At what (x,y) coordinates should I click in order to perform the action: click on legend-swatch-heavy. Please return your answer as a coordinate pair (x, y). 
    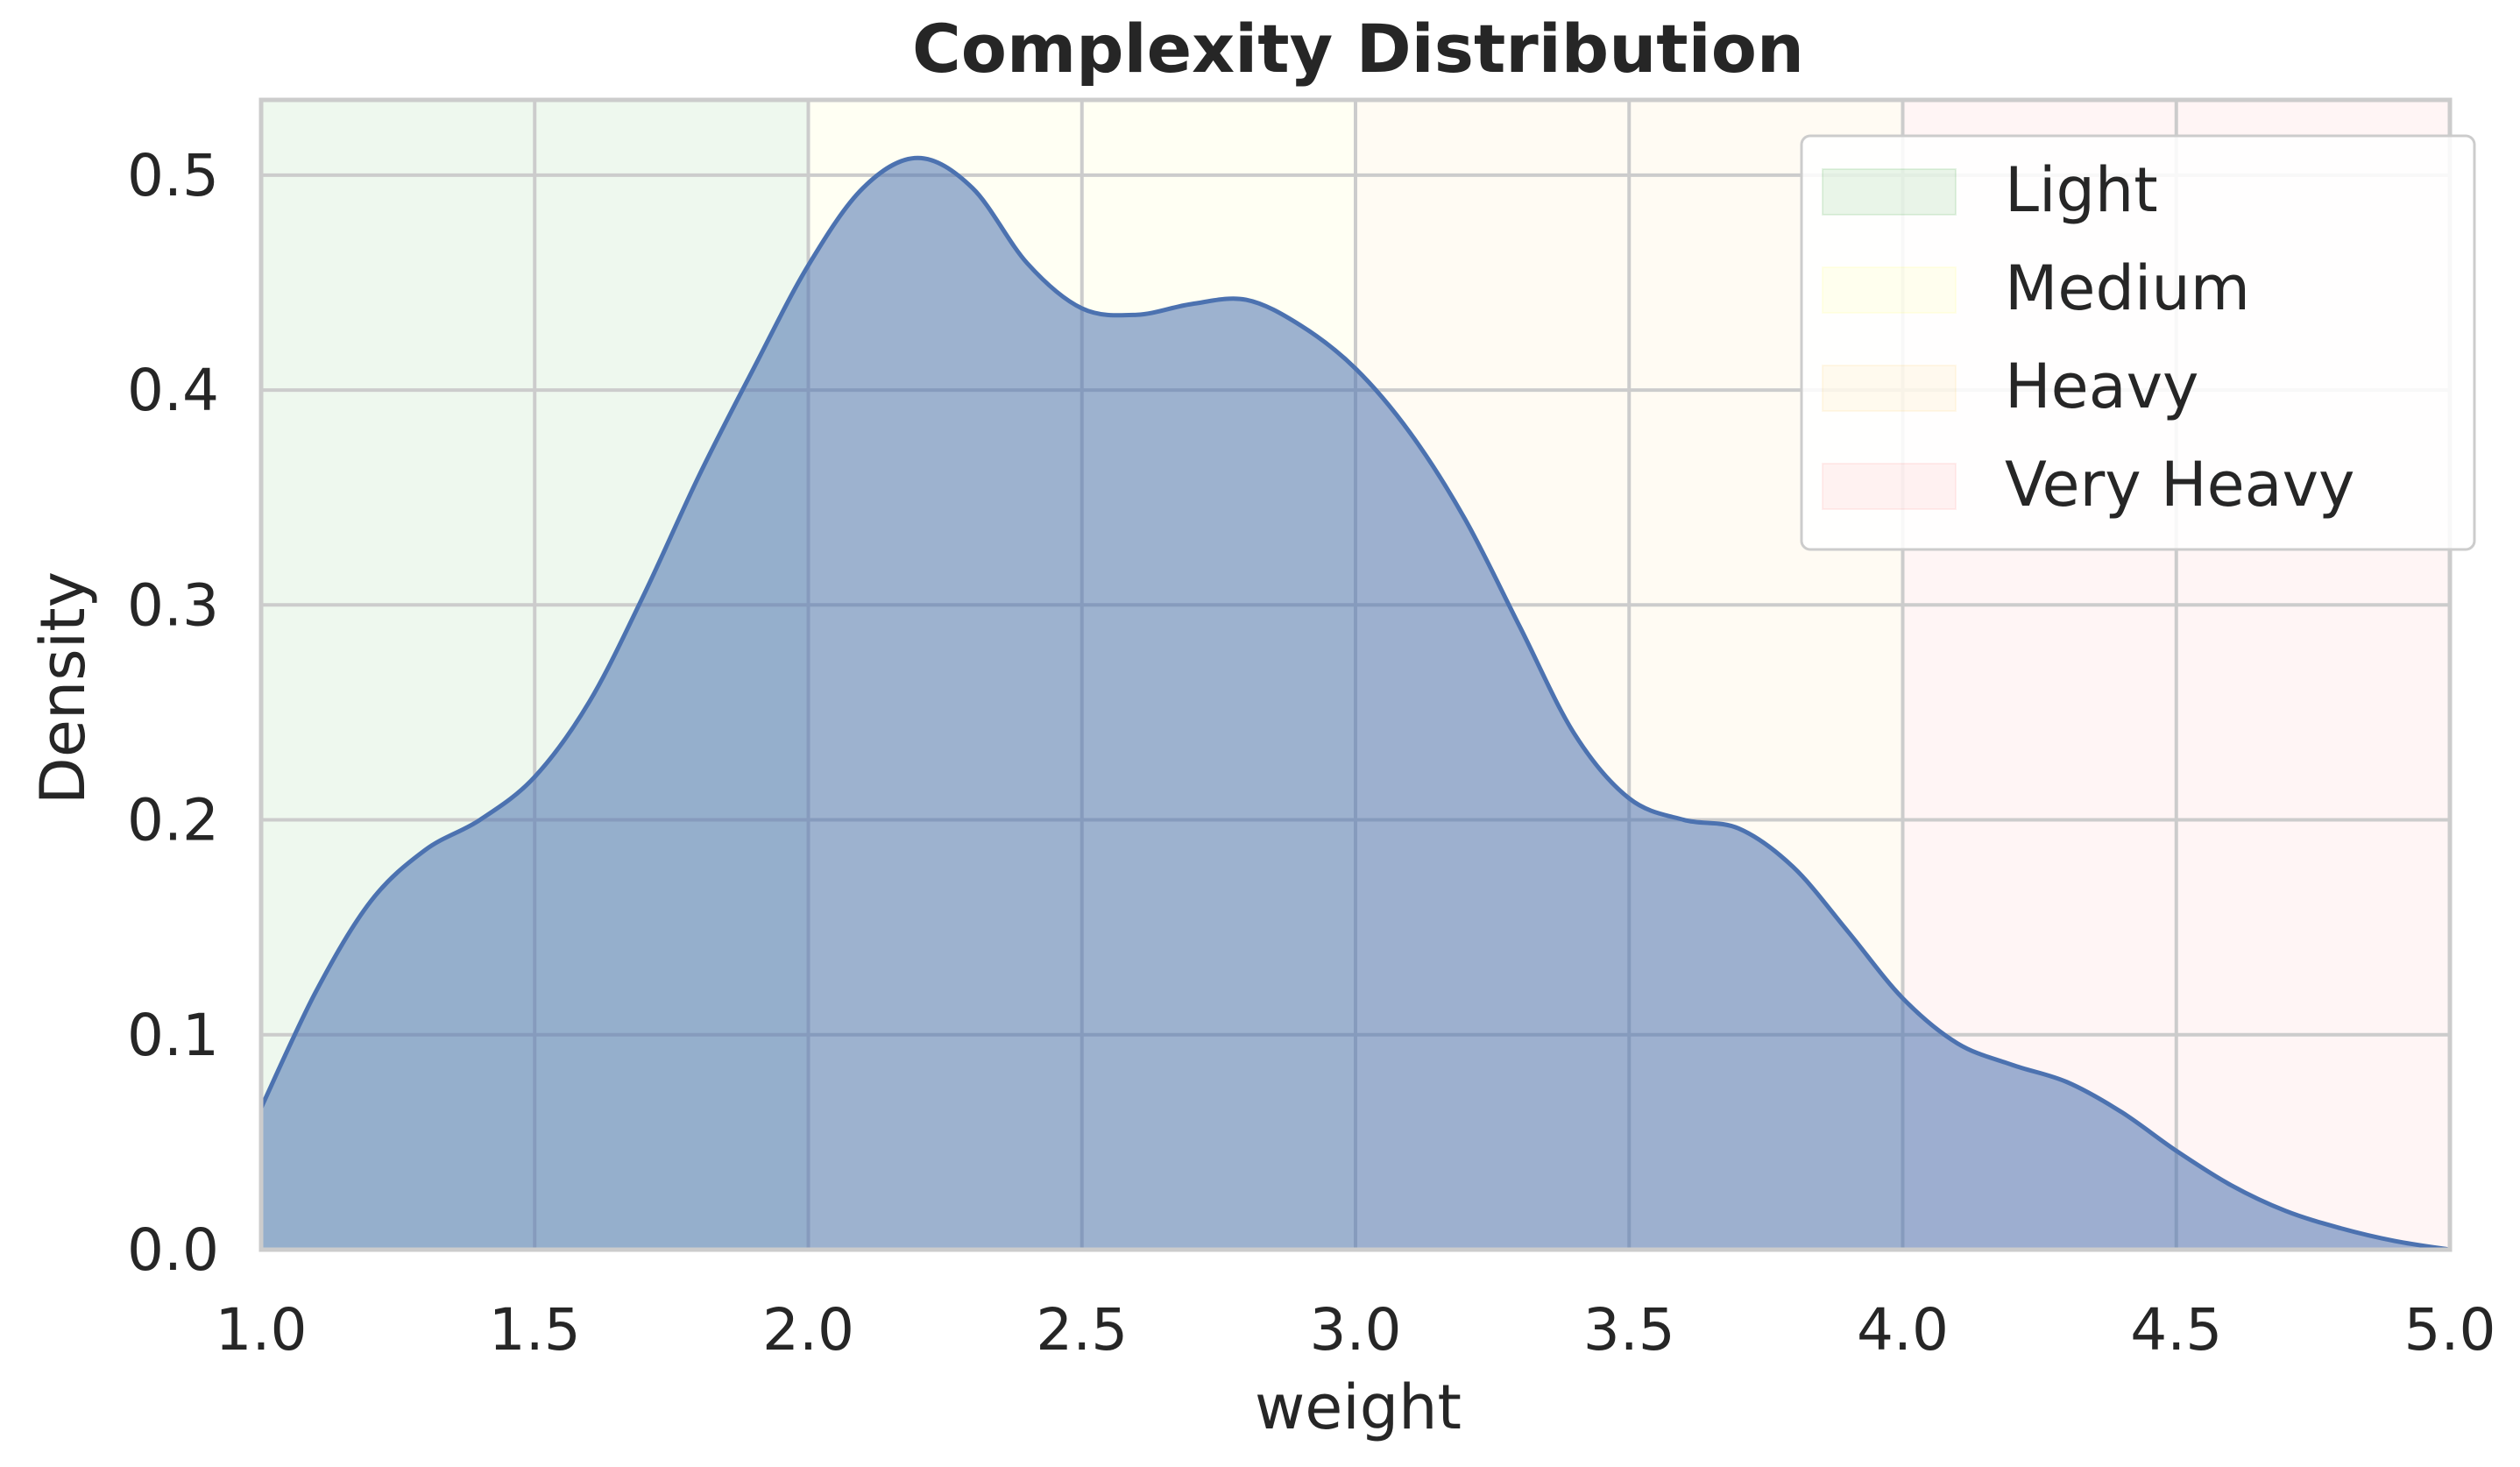
    Looking at the image, I should click on (1889, 388).